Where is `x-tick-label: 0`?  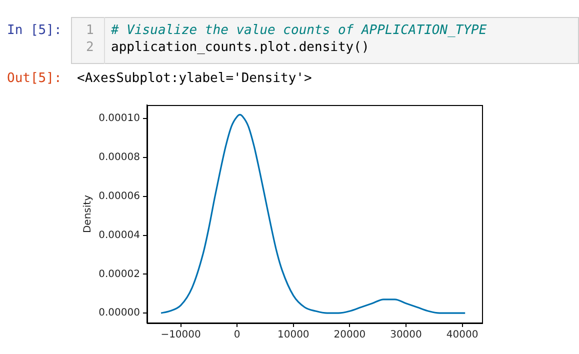
x-tick-label: 0 is located at coordinates (237, 335).